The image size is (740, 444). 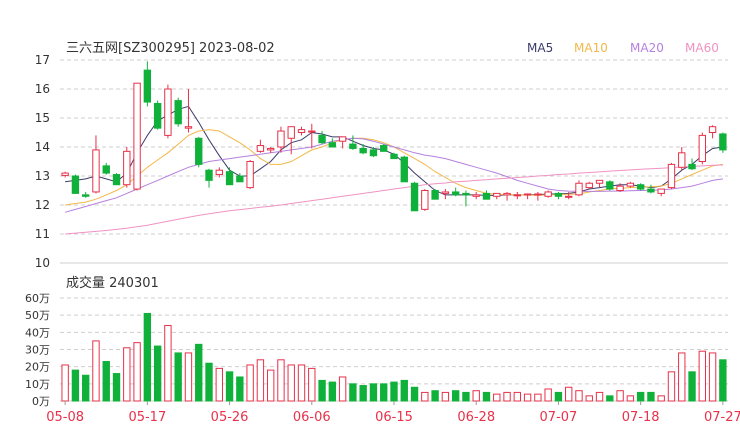 What do you see at coordinates (65, 417) in the screenshot?
I see `date-label: 05-08` at bounding box center [65, 417].